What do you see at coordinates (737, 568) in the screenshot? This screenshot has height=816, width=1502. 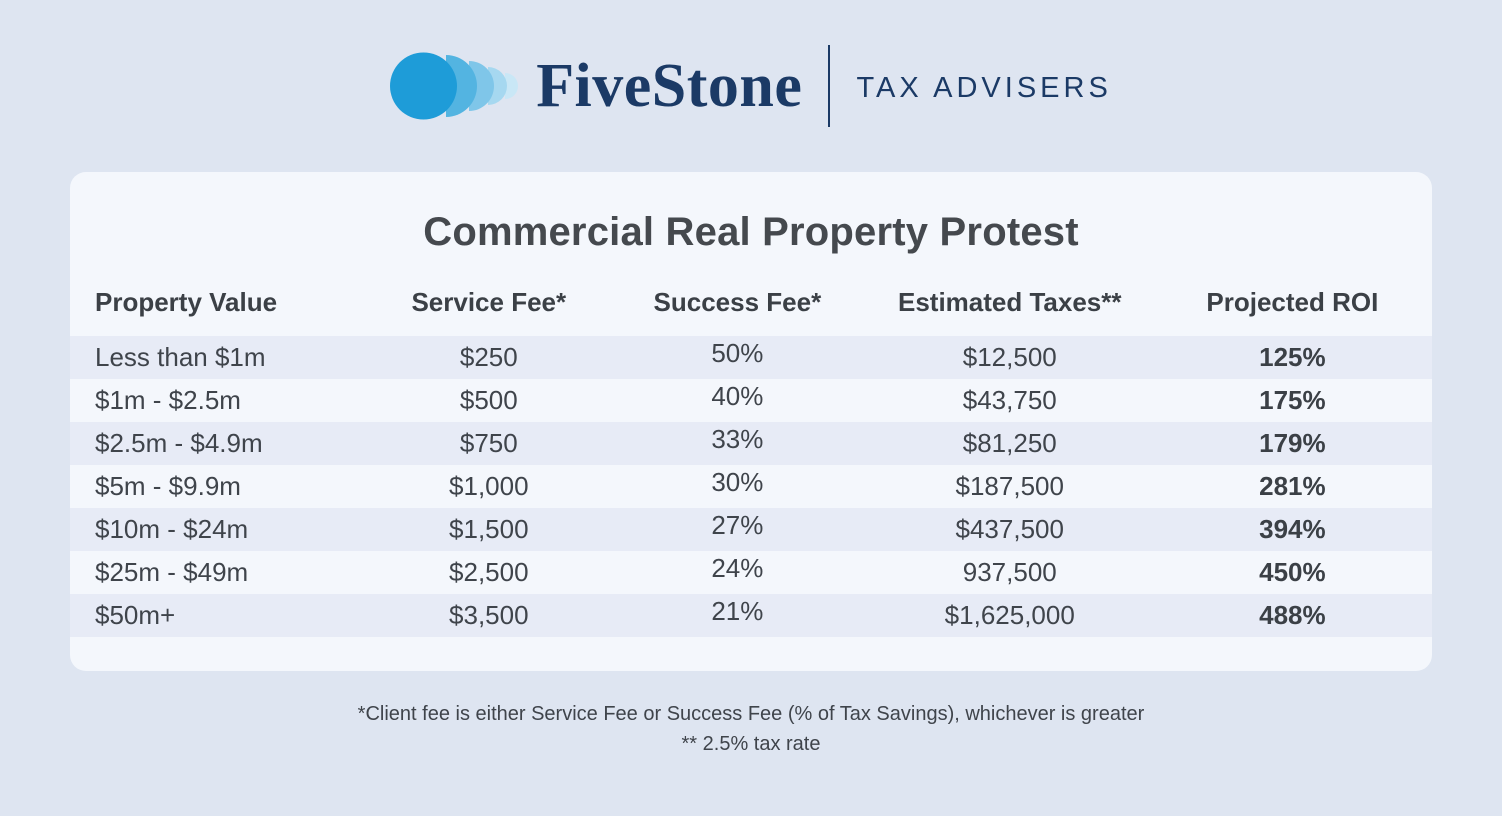 I see `table-cell: 24%` at bounding box center [737, 568].